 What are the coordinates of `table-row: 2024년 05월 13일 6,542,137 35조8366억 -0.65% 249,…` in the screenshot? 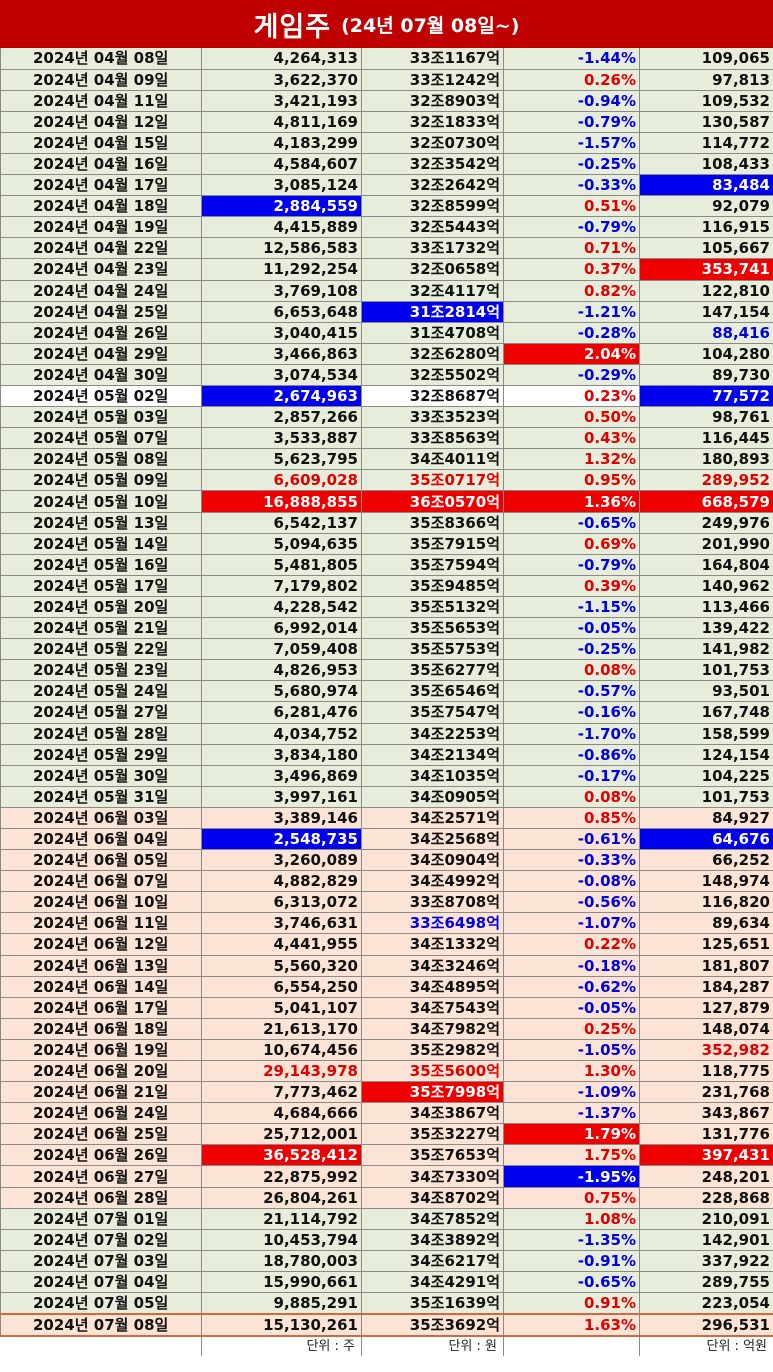 It's located at (386, 523).